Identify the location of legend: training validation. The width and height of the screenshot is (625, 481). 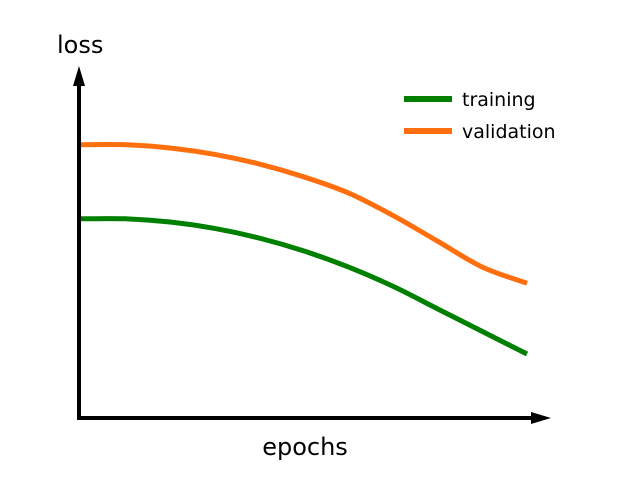
(480, 116).